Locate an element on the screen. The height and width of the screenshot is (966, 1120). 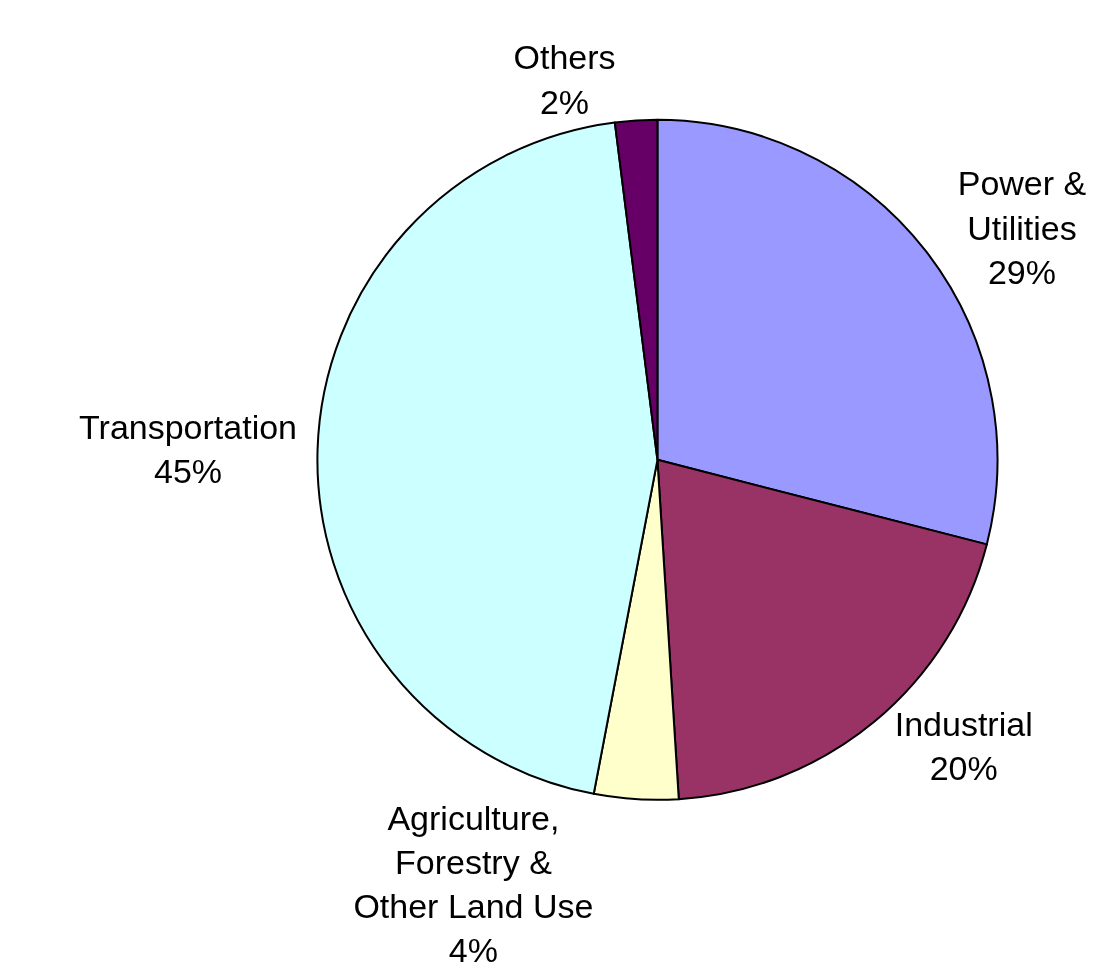
slice-label: Power & Utilities is located at coordinates (1022, 205).